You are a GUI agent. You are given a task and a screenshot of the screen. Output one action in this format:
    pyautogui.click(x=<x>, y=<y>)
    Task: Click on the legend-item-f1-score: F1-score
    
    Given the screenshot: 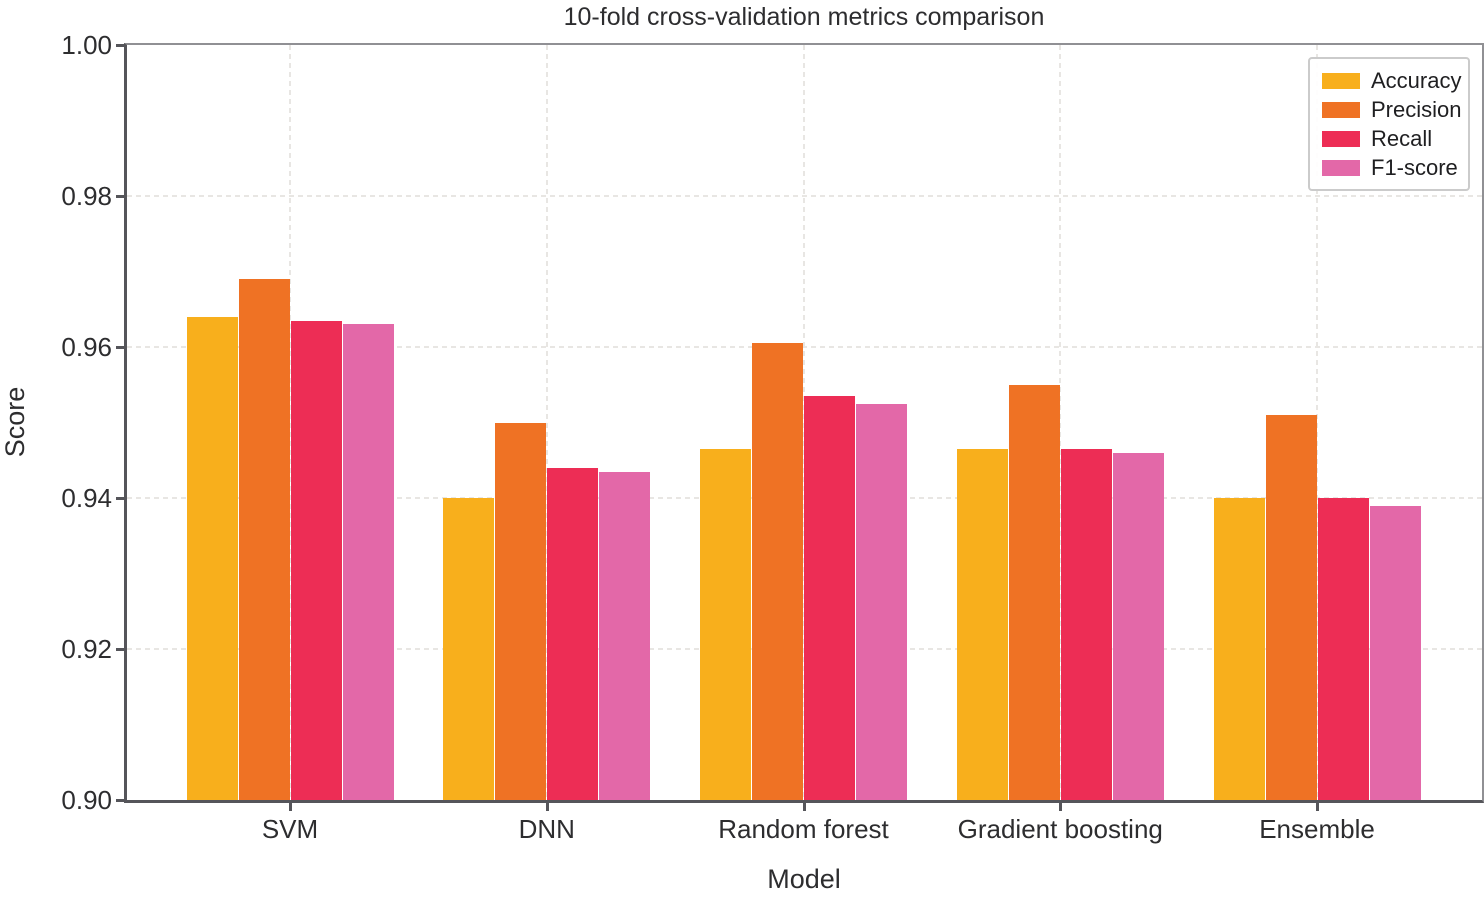 What is the action you would take?
    pyautogui.click(x=1390, y=167)
    